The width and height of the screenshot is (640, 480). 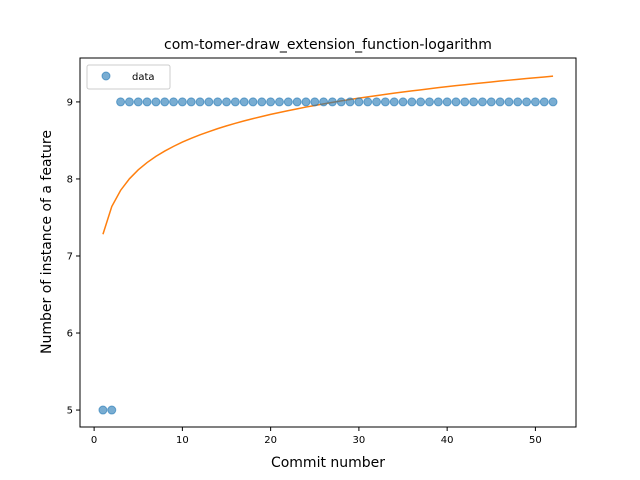 I want to click on y-axis-label: Number of instance of a feature, so click(x=47, y=242).